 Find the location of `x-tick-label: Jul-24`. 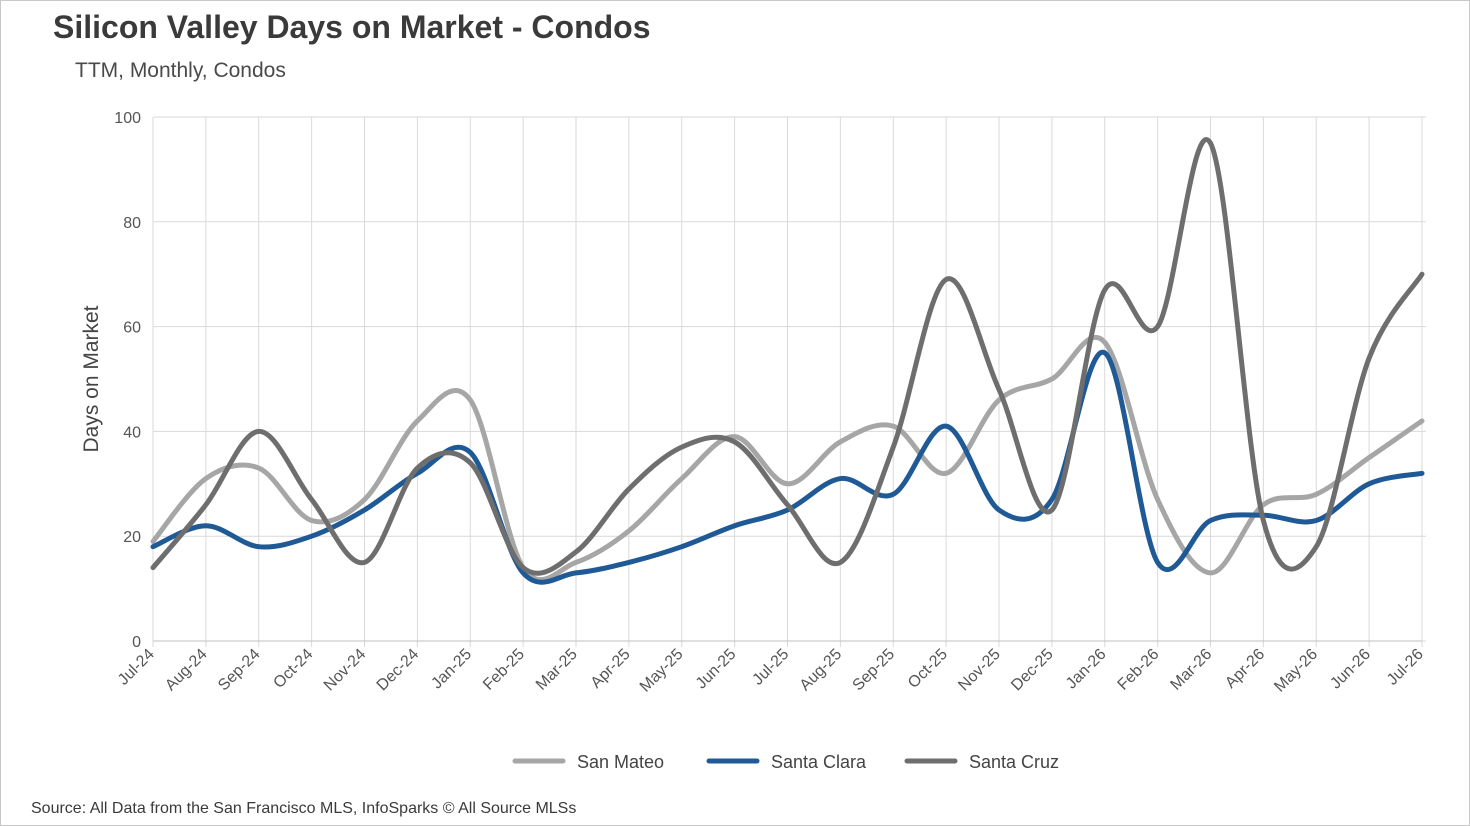

x-tick-label: Jul-24 is located at coordinates (136, 667).